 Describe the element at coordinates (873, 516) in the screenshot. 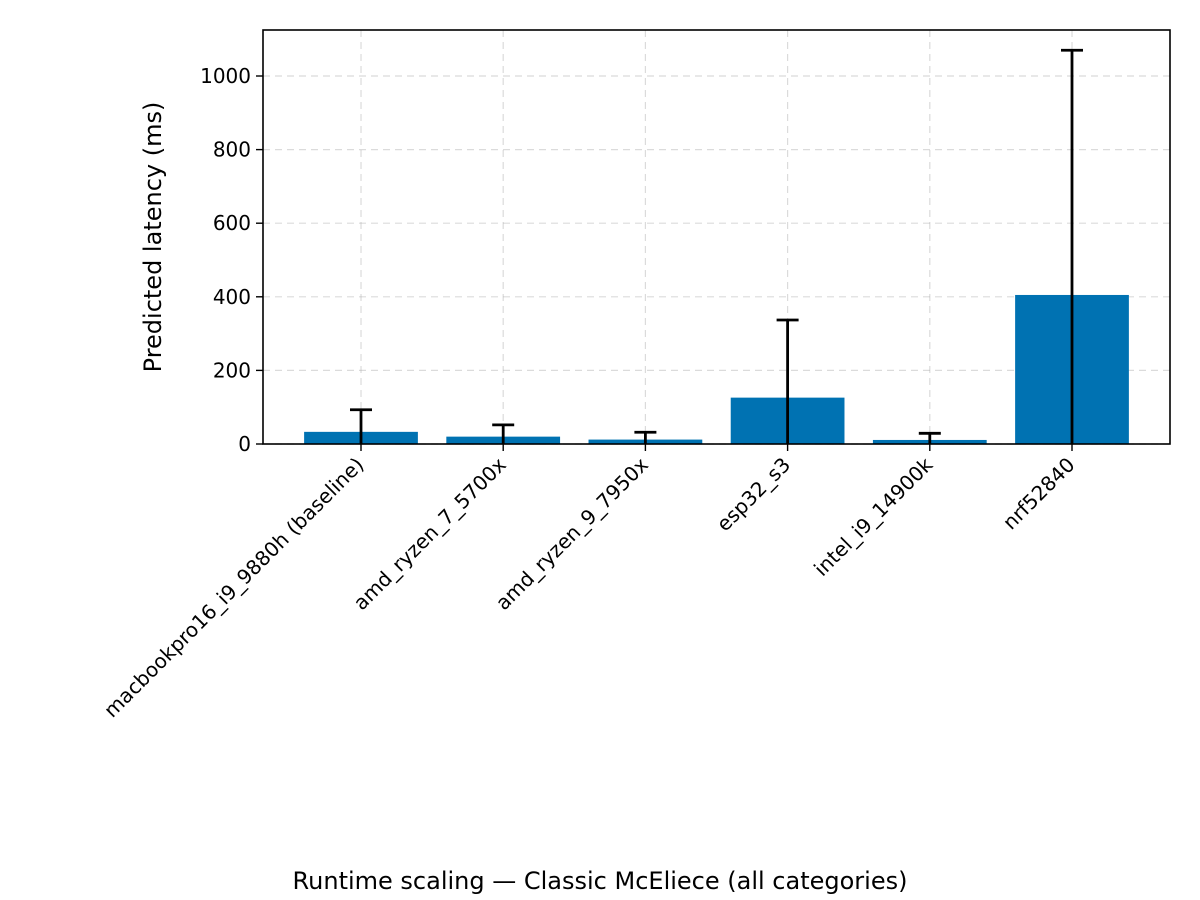

I see `x-tick-label: intel_i9_14900k` at that location.